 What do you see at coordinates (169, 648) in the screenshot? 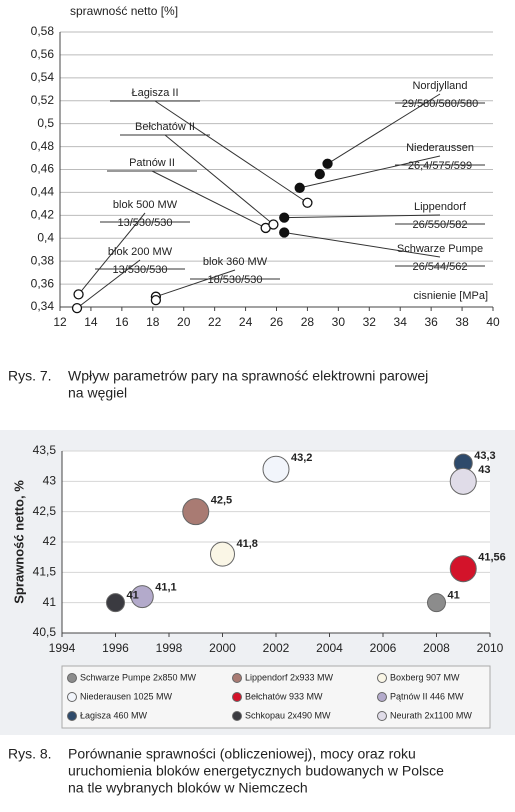
I see `x-tick-label: 1998` at bounding box center [169, 648].